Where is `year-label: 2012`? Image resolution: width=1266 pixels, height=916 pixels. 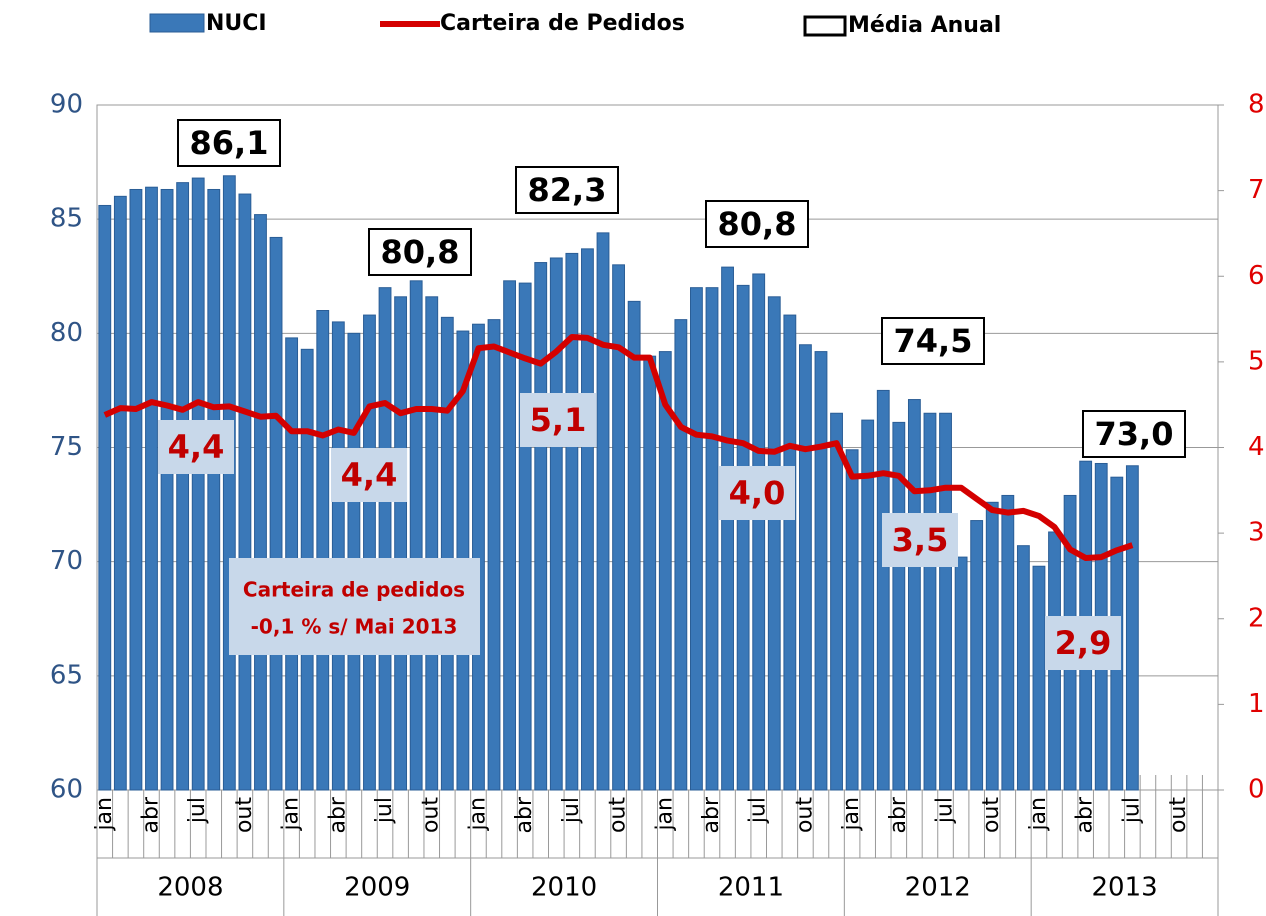 year-label: 2012 is located at coordinates (938, 888).